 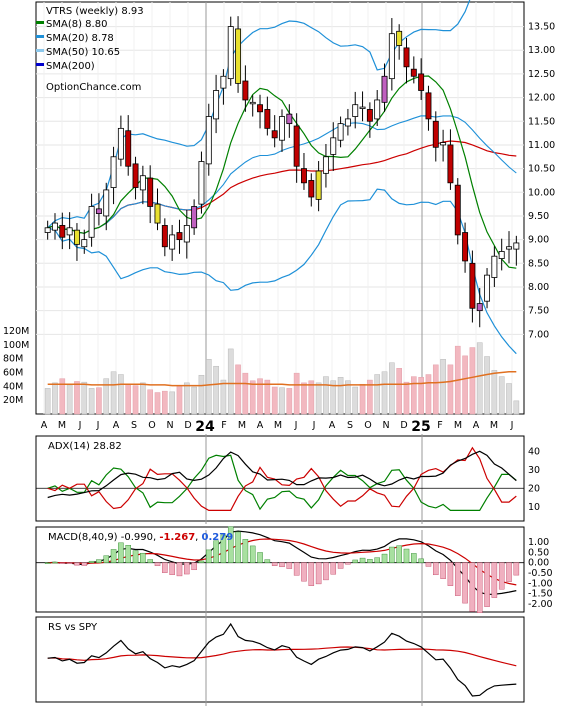 I want to click on rs-line, so click(x=282, y=659).